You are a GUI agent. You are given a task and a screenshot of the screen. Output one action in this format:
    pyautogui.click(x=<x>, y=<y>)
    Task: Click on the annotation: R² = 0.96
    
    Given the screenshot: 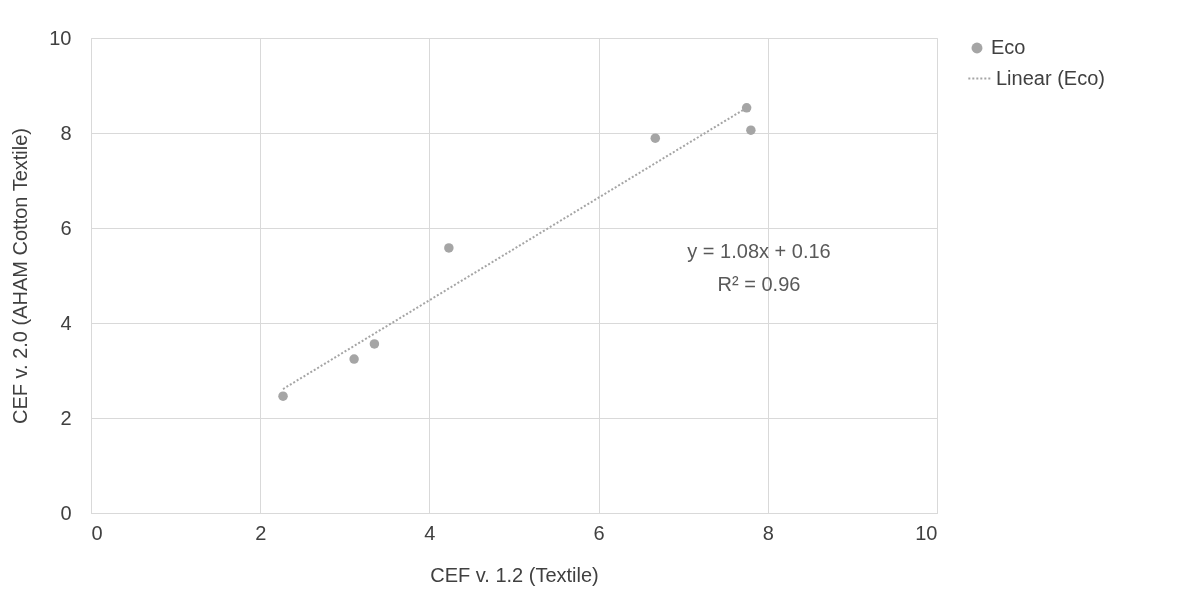 What is the action you would take?
    pyautogui.click(x=759, y=284)
    